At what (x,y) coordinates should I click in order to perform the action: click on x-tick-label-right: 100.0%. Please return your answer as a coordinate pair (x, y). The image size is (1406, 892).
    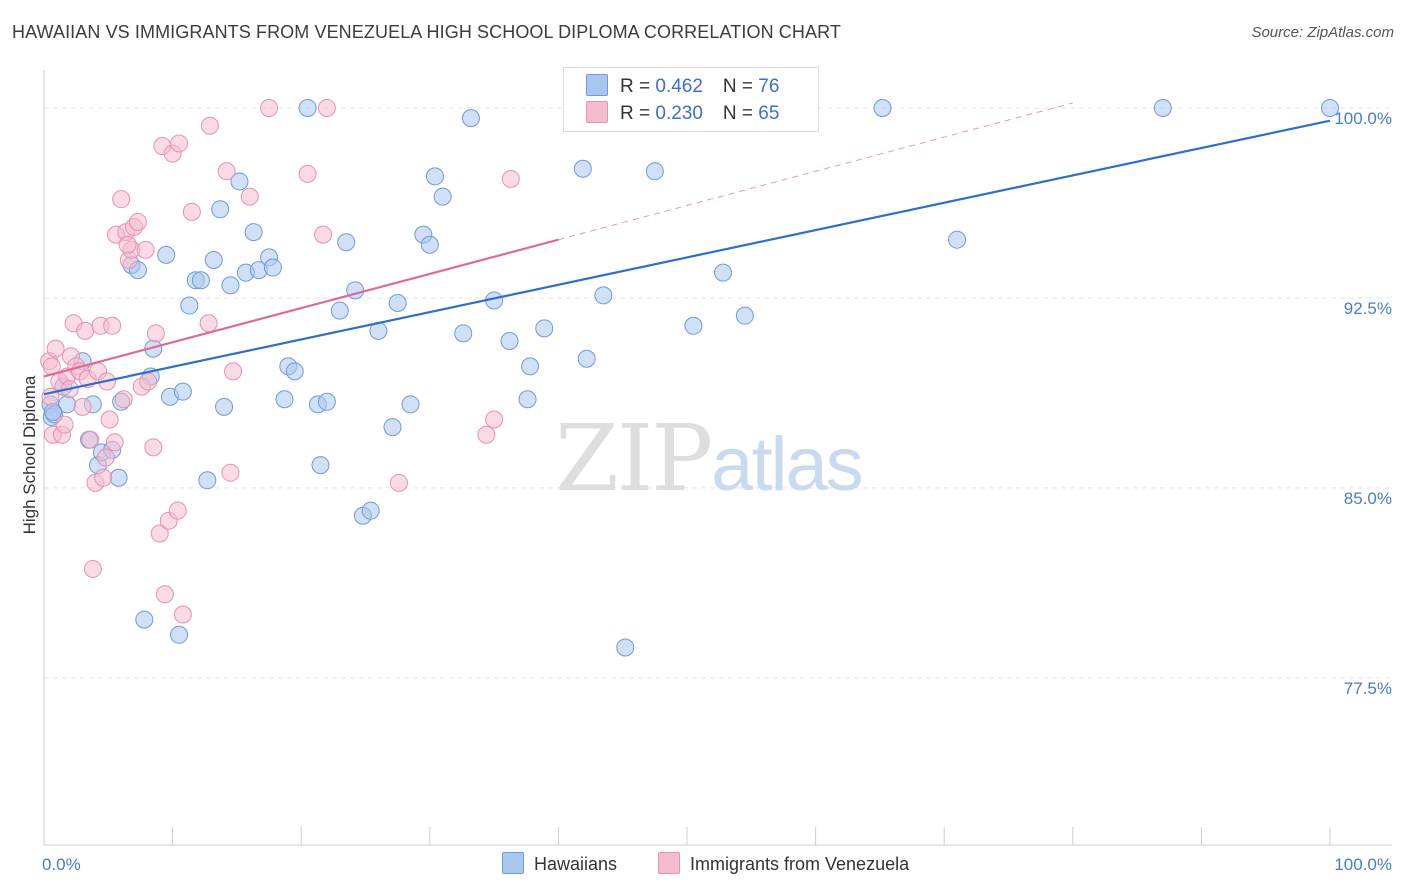
    Looking at the image, I should click on (1363, 864).